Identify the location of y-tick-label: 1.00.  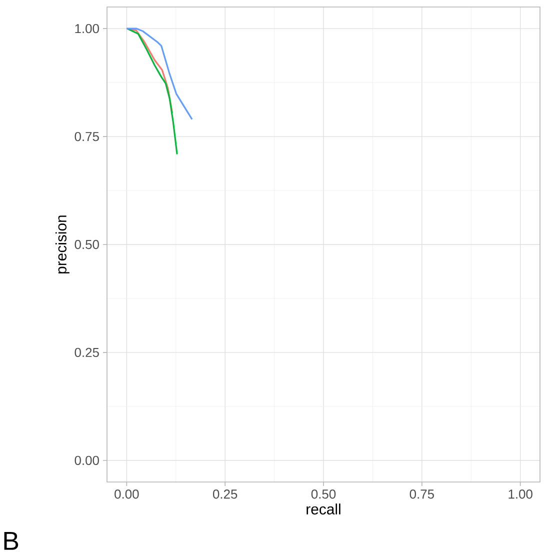
(87, 29).